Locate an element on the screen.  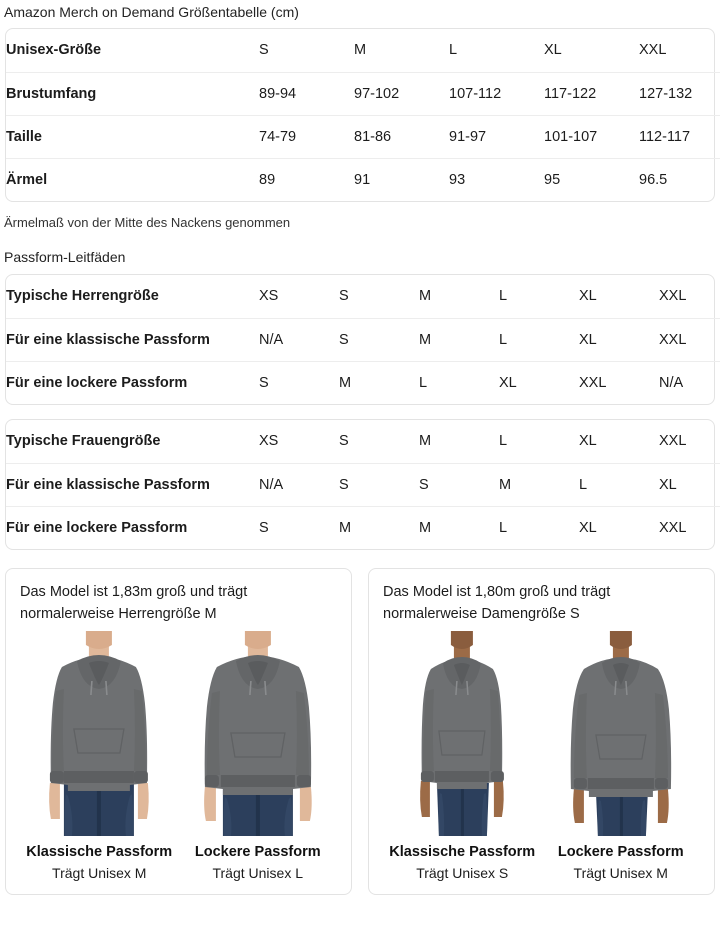
table-row: Für eine lockere Passform S M M L XL XXL is located at coordinates (363, 527).